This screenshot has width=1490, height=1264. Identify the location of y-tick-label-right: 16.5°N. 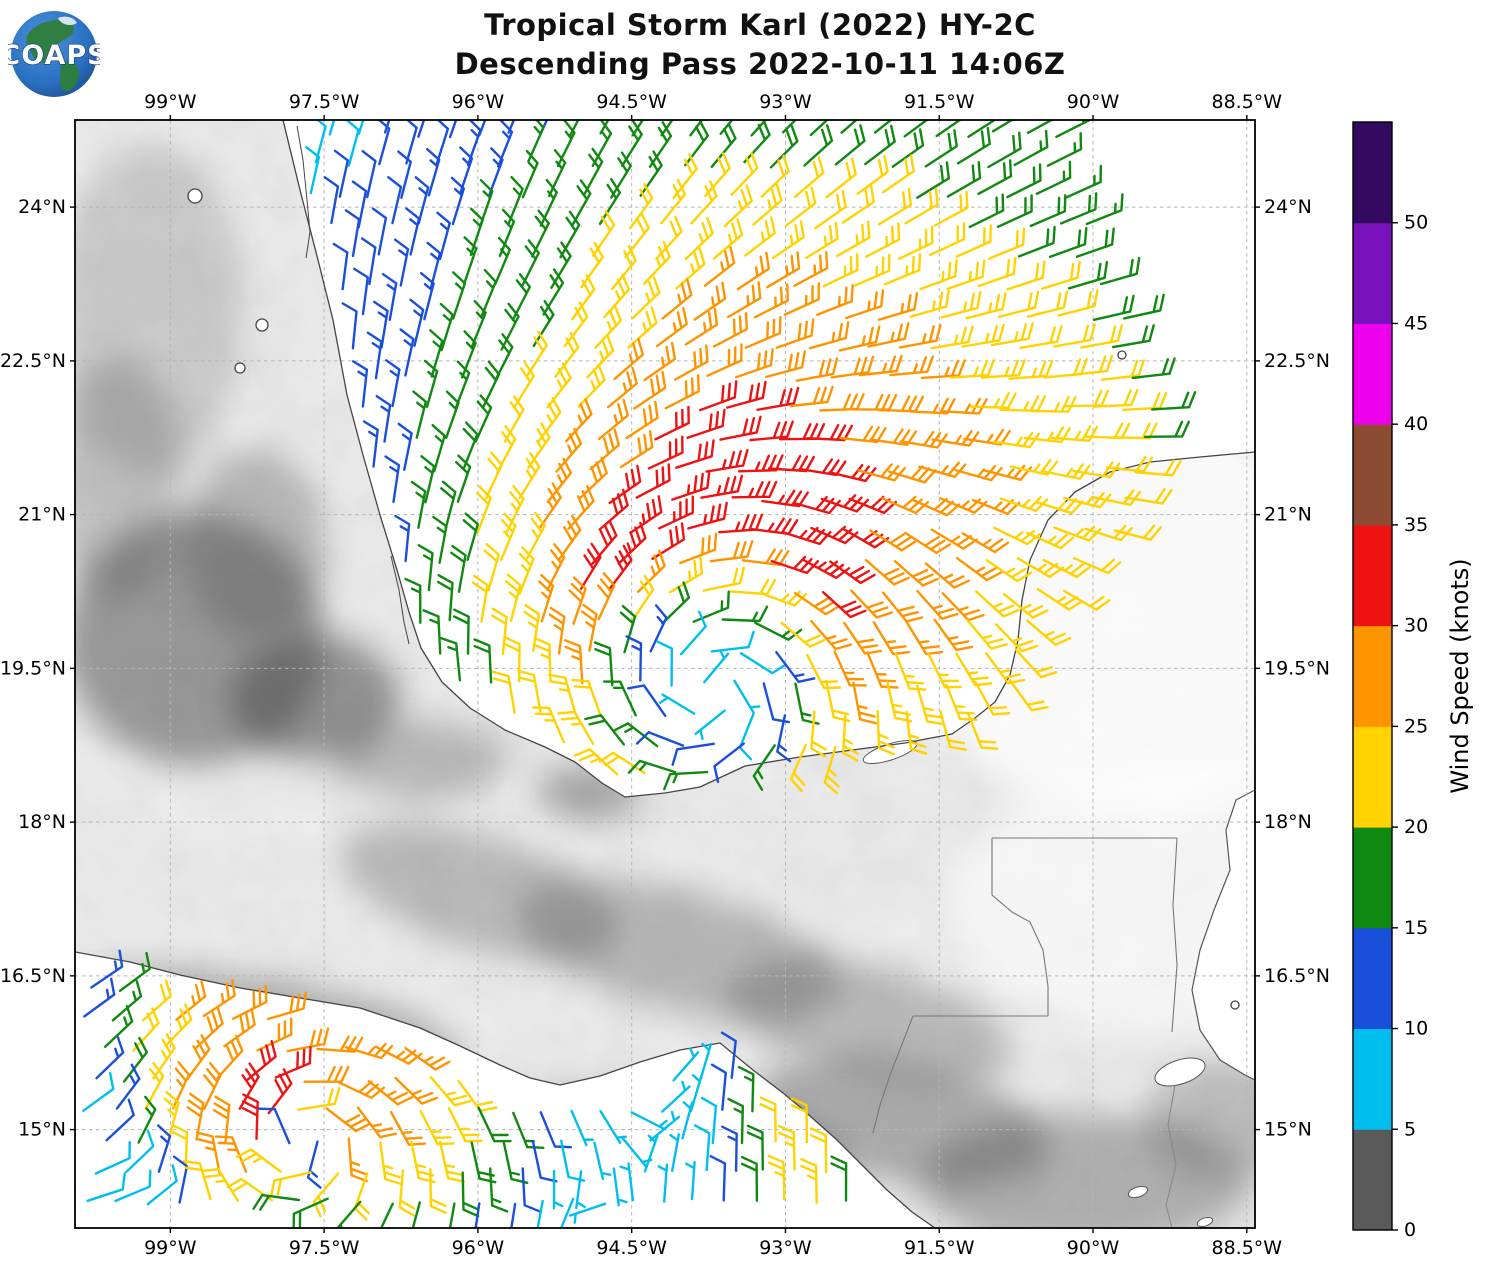
(1297, 976).